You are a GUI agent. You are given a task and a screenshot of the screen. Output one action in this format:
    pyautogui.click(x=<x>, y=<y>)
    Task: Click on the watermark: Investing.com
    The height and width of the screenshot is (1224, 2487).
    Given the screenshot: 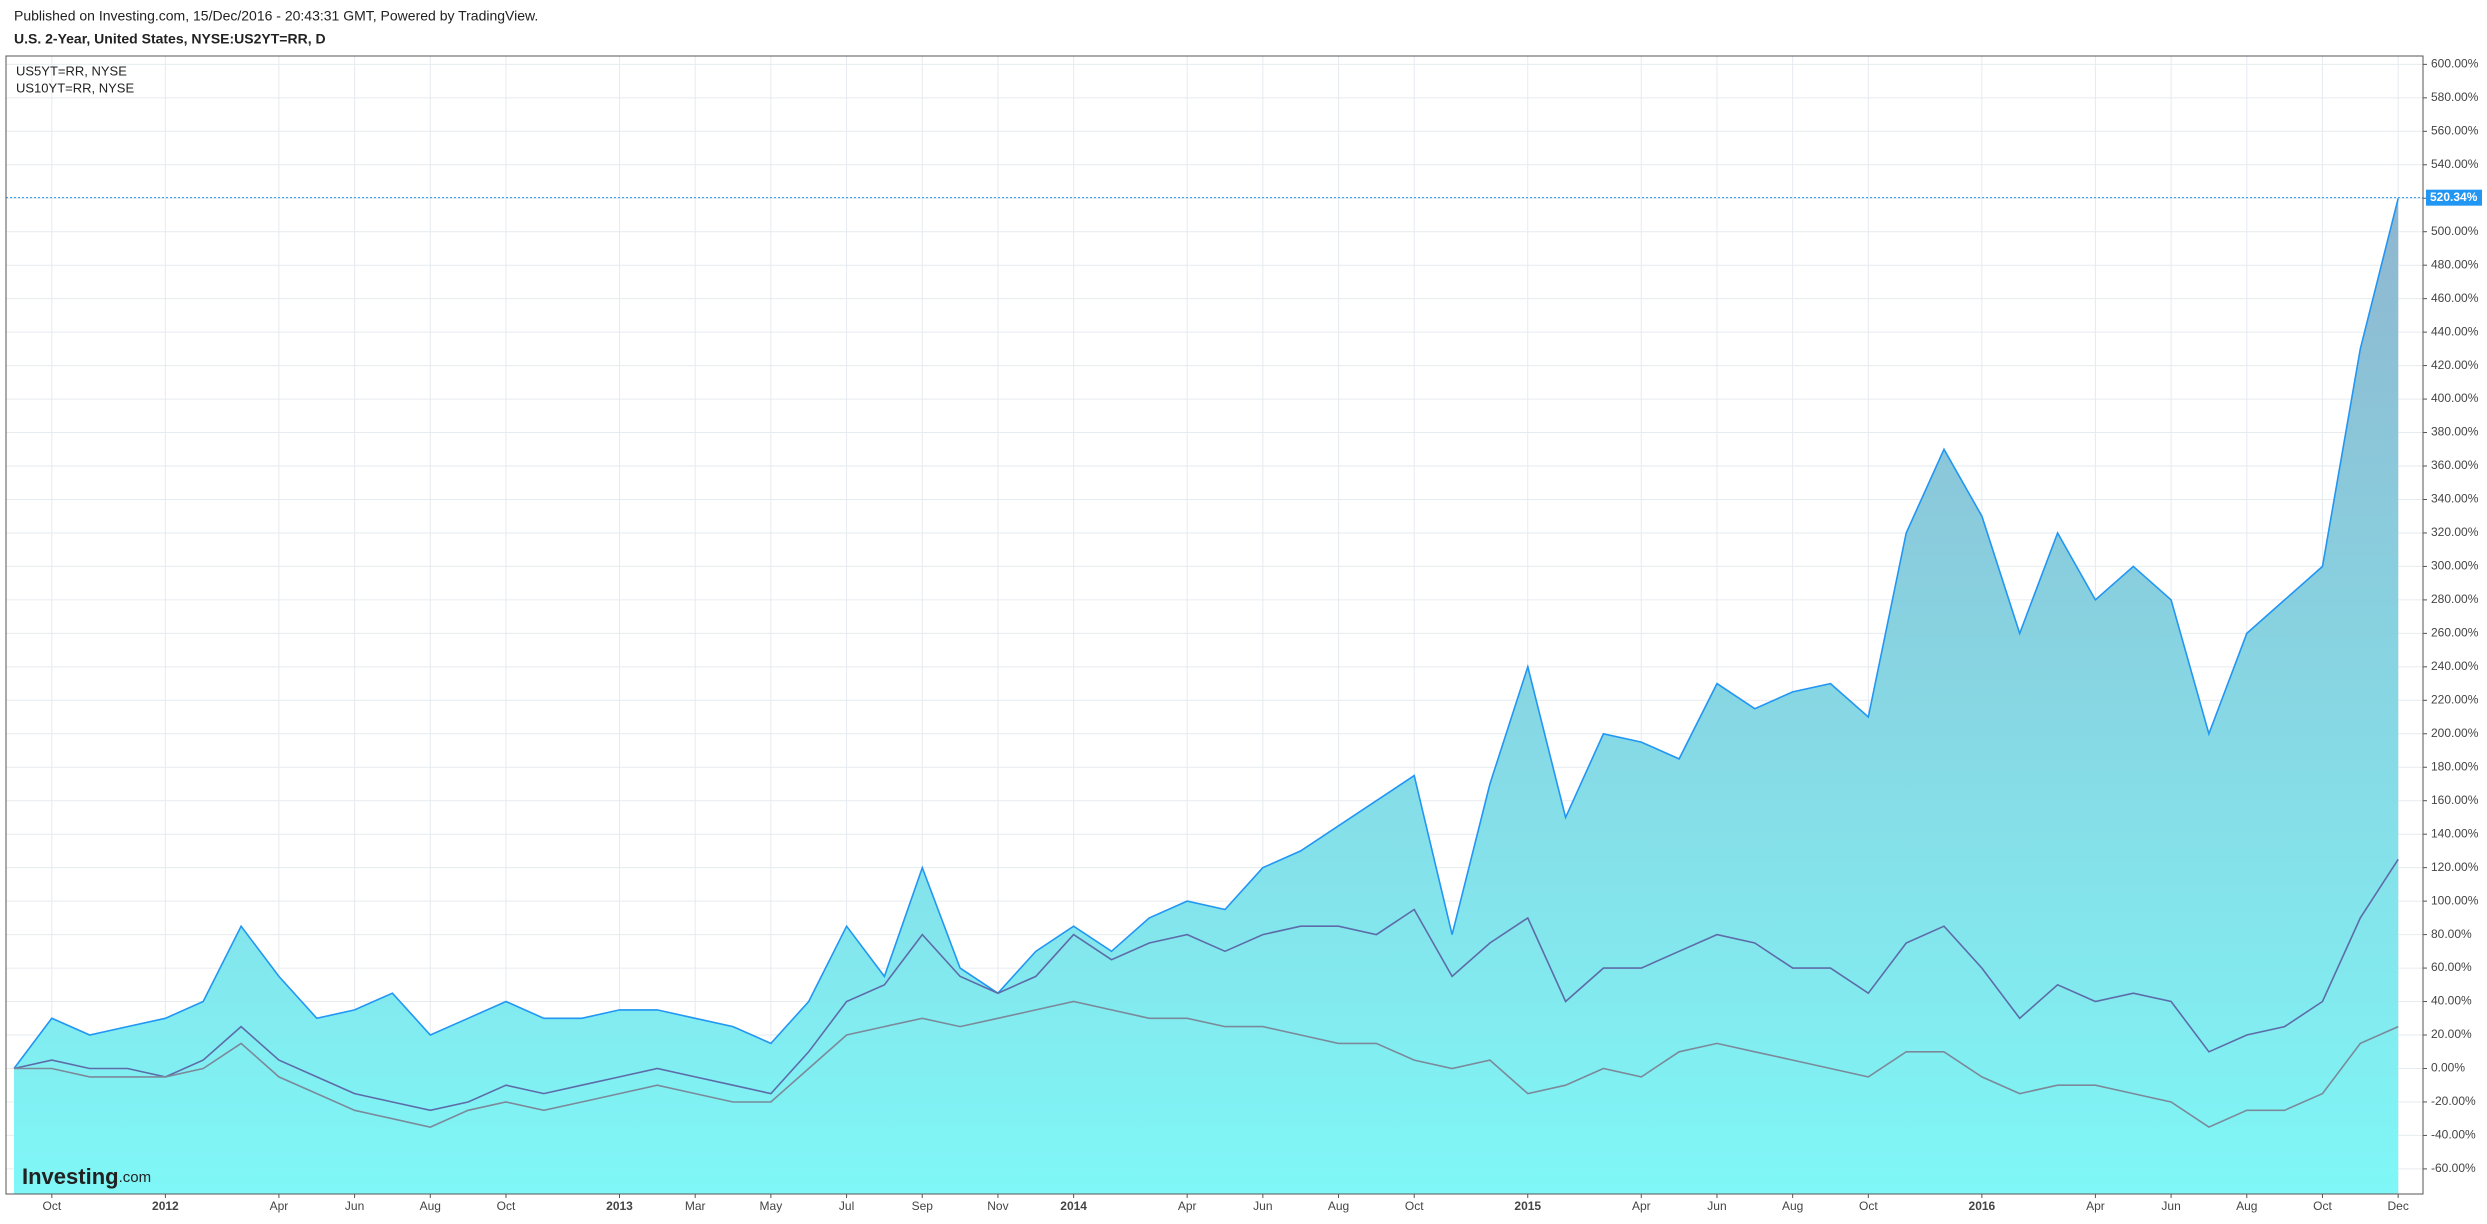 What is the action you would take?
    pyautogui.click(x=86, y=1176)
    